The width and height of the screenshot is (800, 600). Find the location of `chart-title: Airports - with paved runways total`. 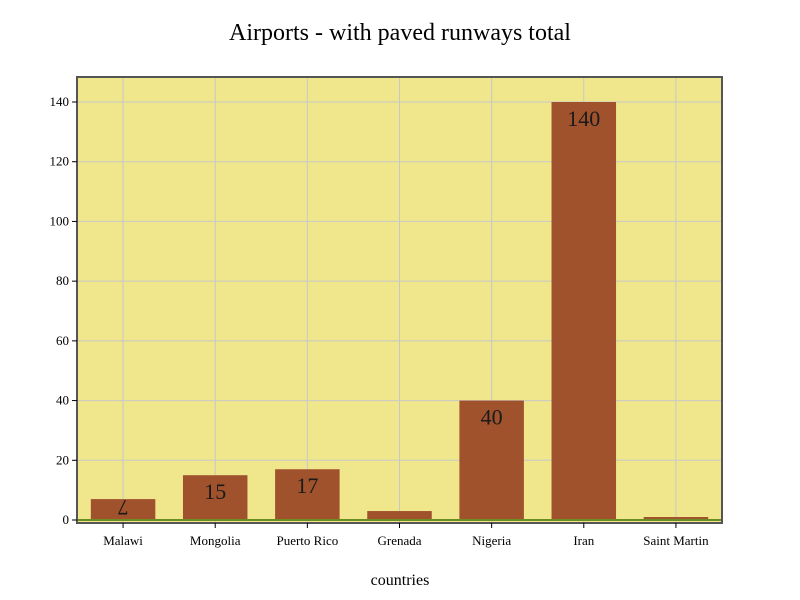

chart-title: Airports - with paved runways total is located at coordinates (400, 33).